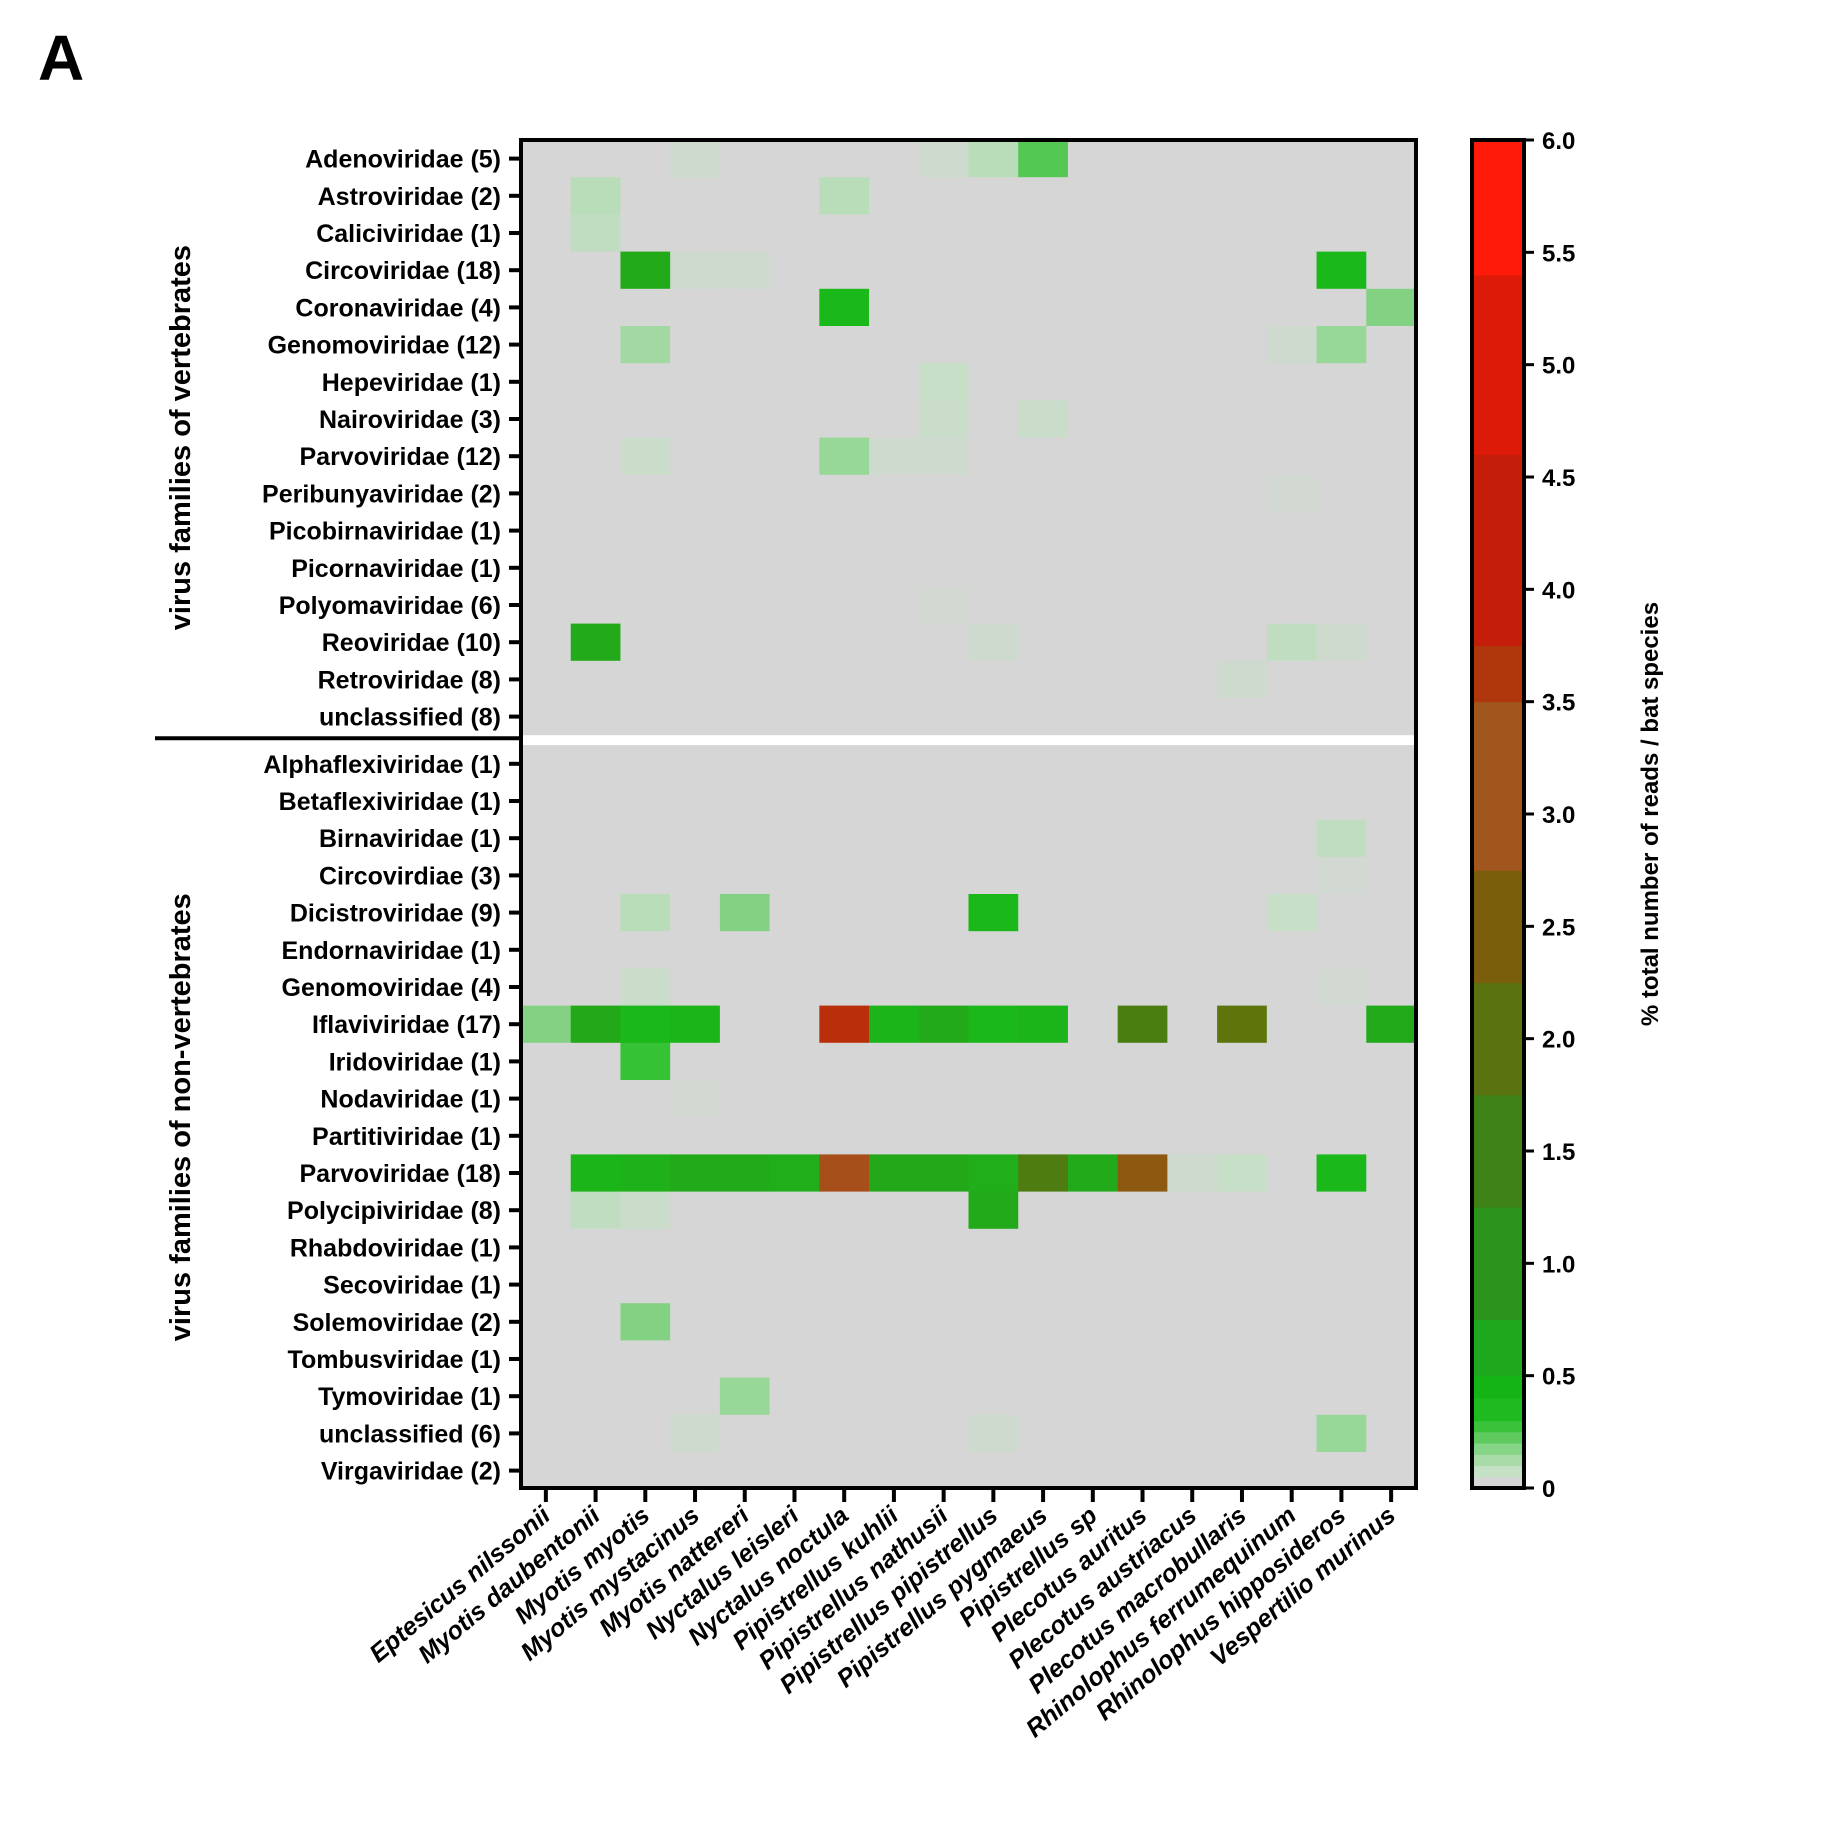  What do you see at coordinates (181, 437) in the screenshot?
I see `group-label: virus families of vertebrates` at bounding box center [181, 437].